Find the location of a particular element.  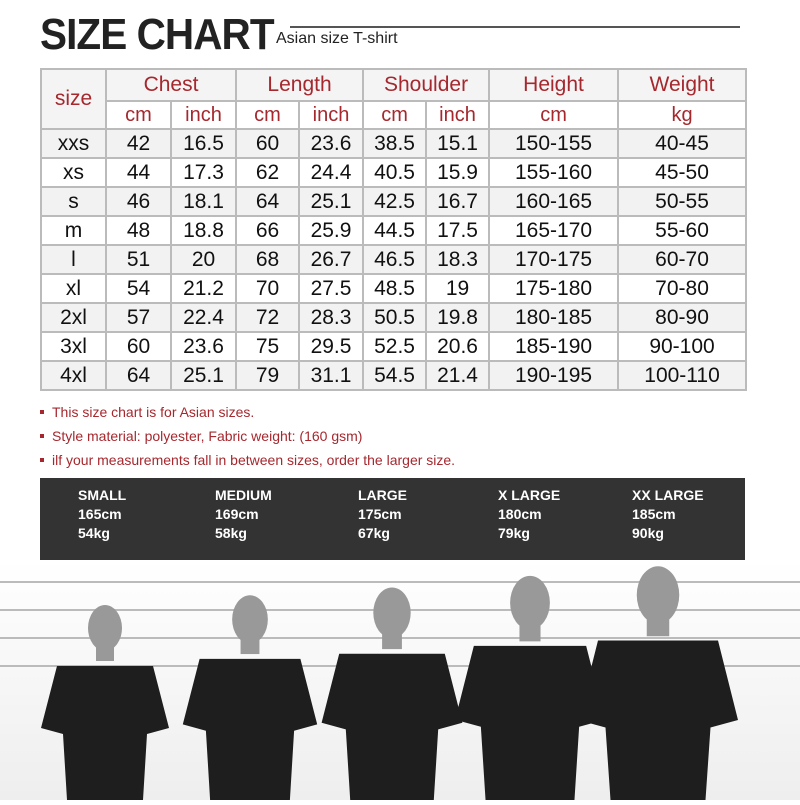

value-cell: 25.1 is located at coordinates (203, 375).